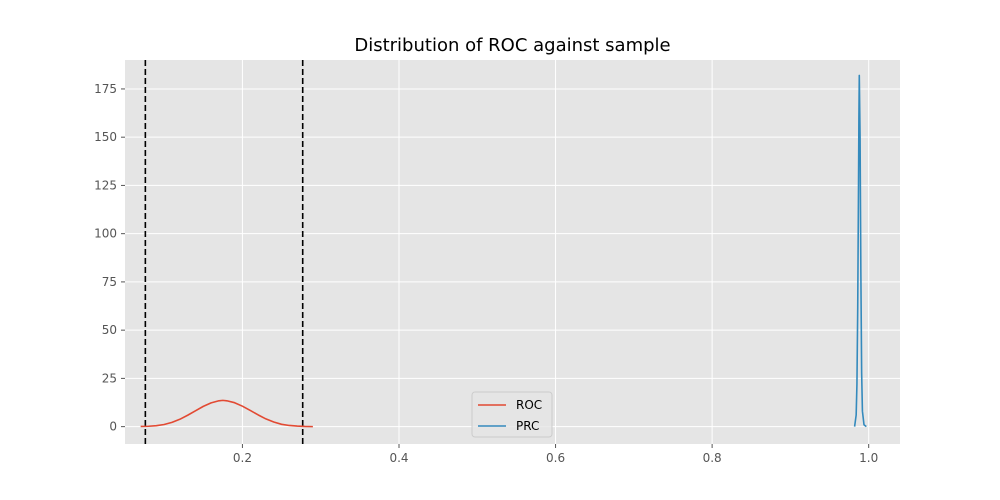 The image size is (1000, 500). Describe the element at coordinates (105, 137) in the screenshot. I see `y-tick-label: 150` at that location.